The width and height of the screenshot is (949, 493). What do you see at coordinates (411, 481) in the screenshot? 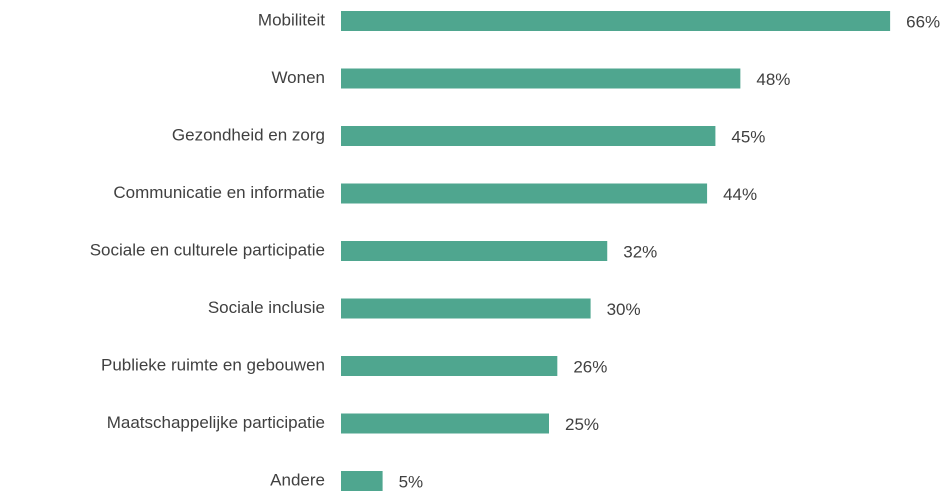
I see `value-label: 5%` at bounding box center [411, 481].